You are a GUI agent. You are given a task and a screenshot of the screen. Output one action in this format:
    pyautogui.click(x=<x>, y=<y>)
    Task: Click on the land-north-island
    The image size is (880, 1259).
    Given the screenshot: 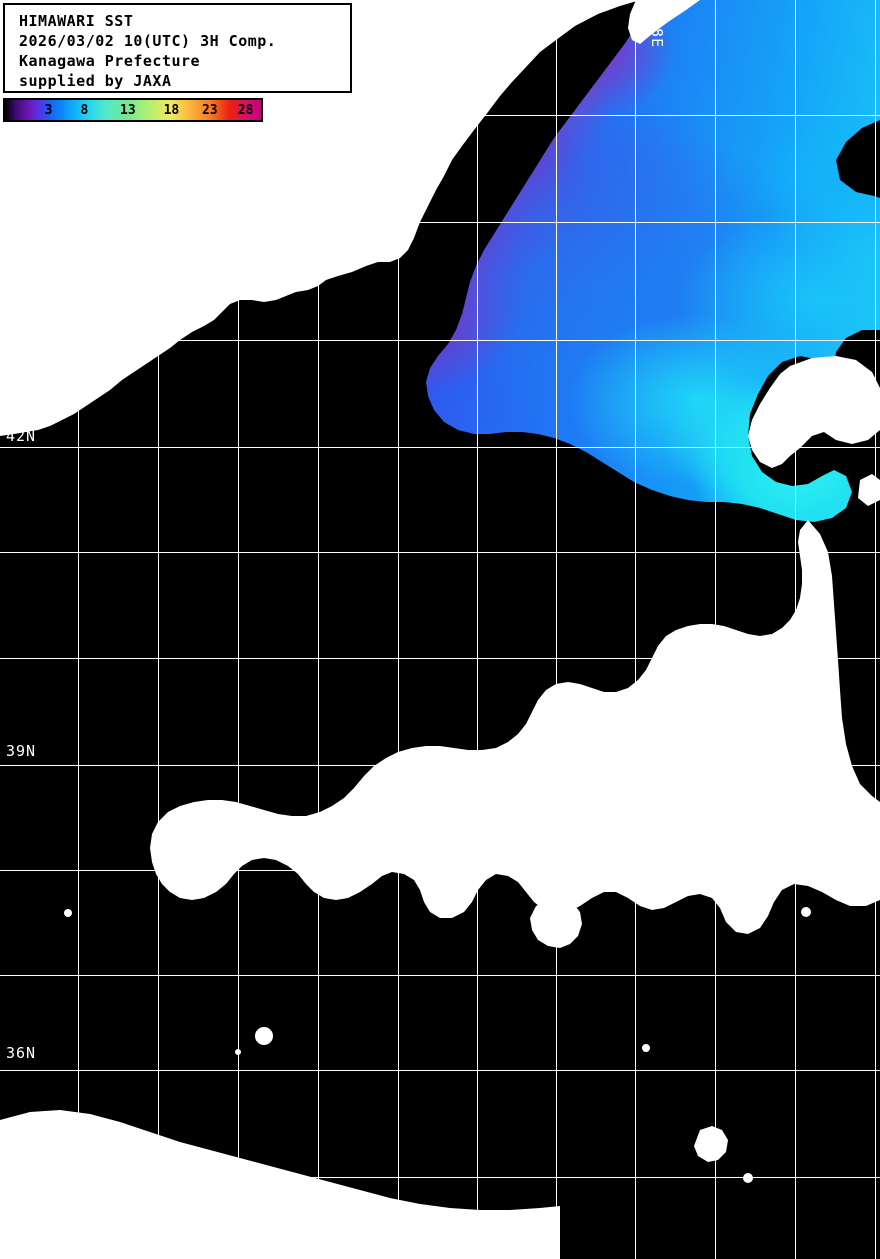 What is the action you would take?
    pyautogui.click(x=664, y=22)
    